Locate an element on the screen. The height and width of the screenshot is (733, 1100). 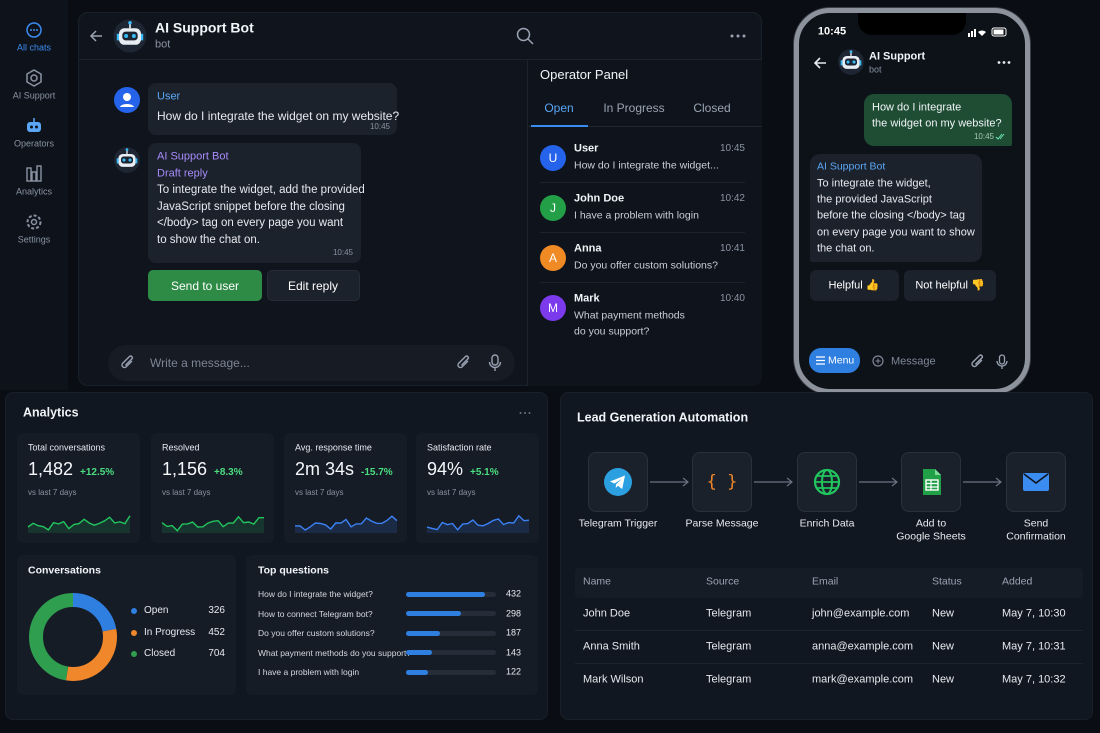
user-avatar is located at coordinates (127, 100).